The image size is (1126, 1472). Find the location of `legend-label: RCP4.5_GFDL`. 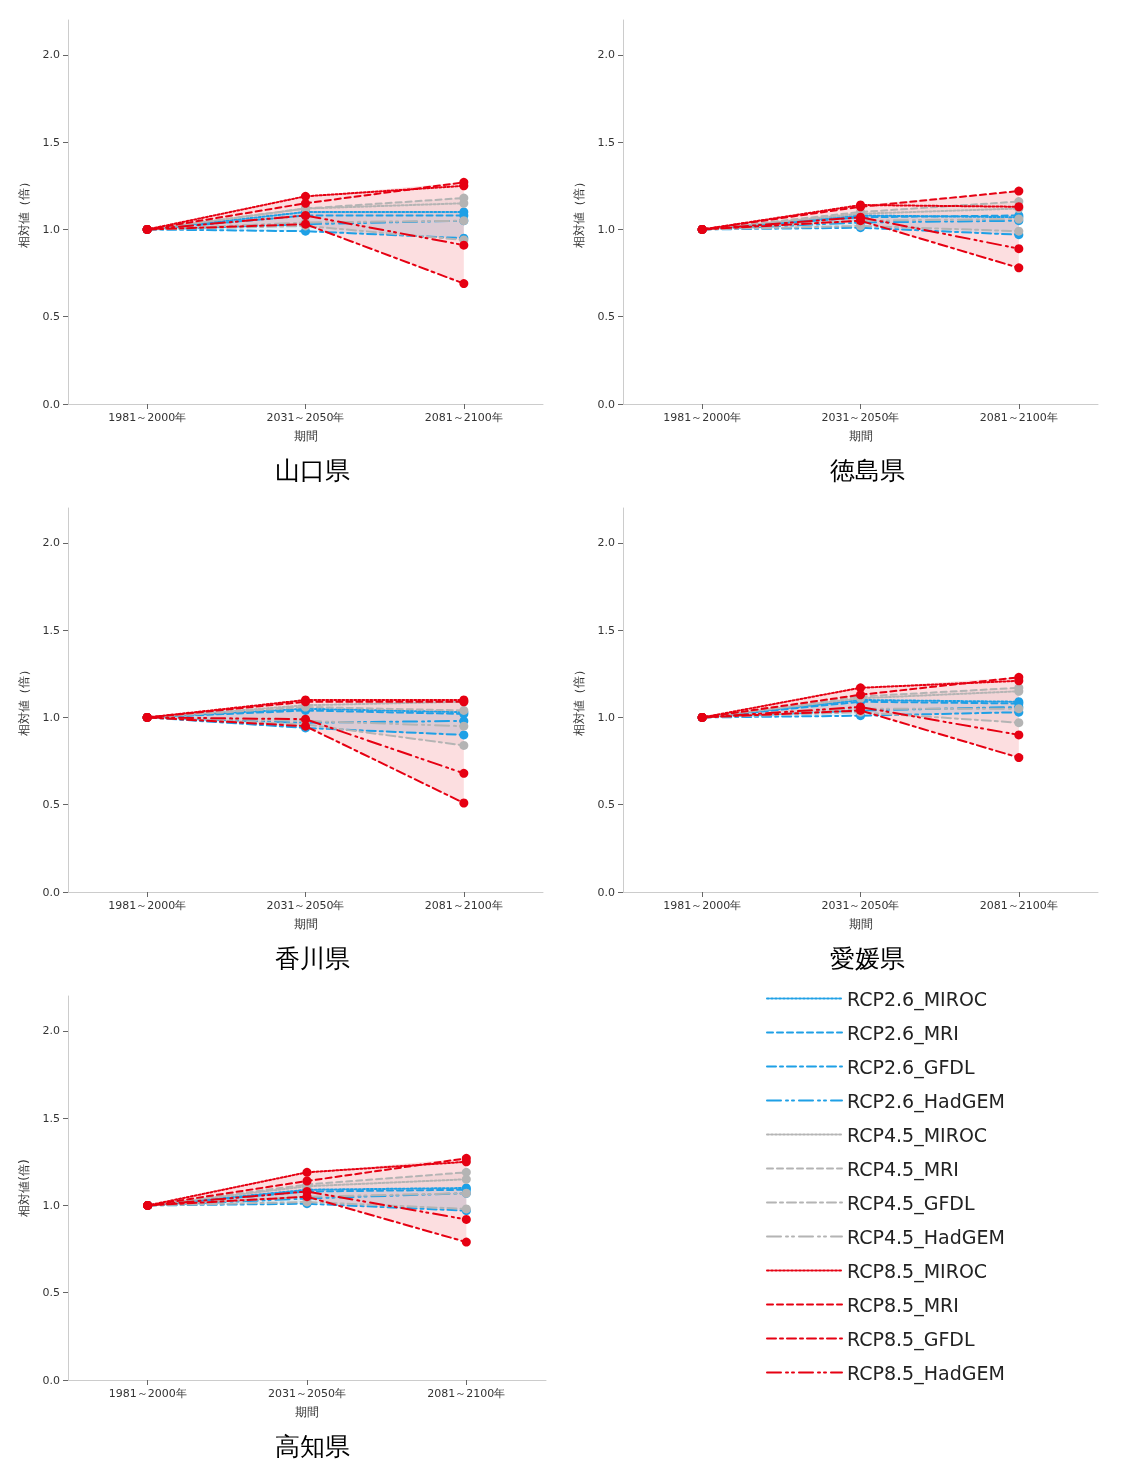

legend-label: RCP4.5_GFDL is located at coordinates (911, 1203).